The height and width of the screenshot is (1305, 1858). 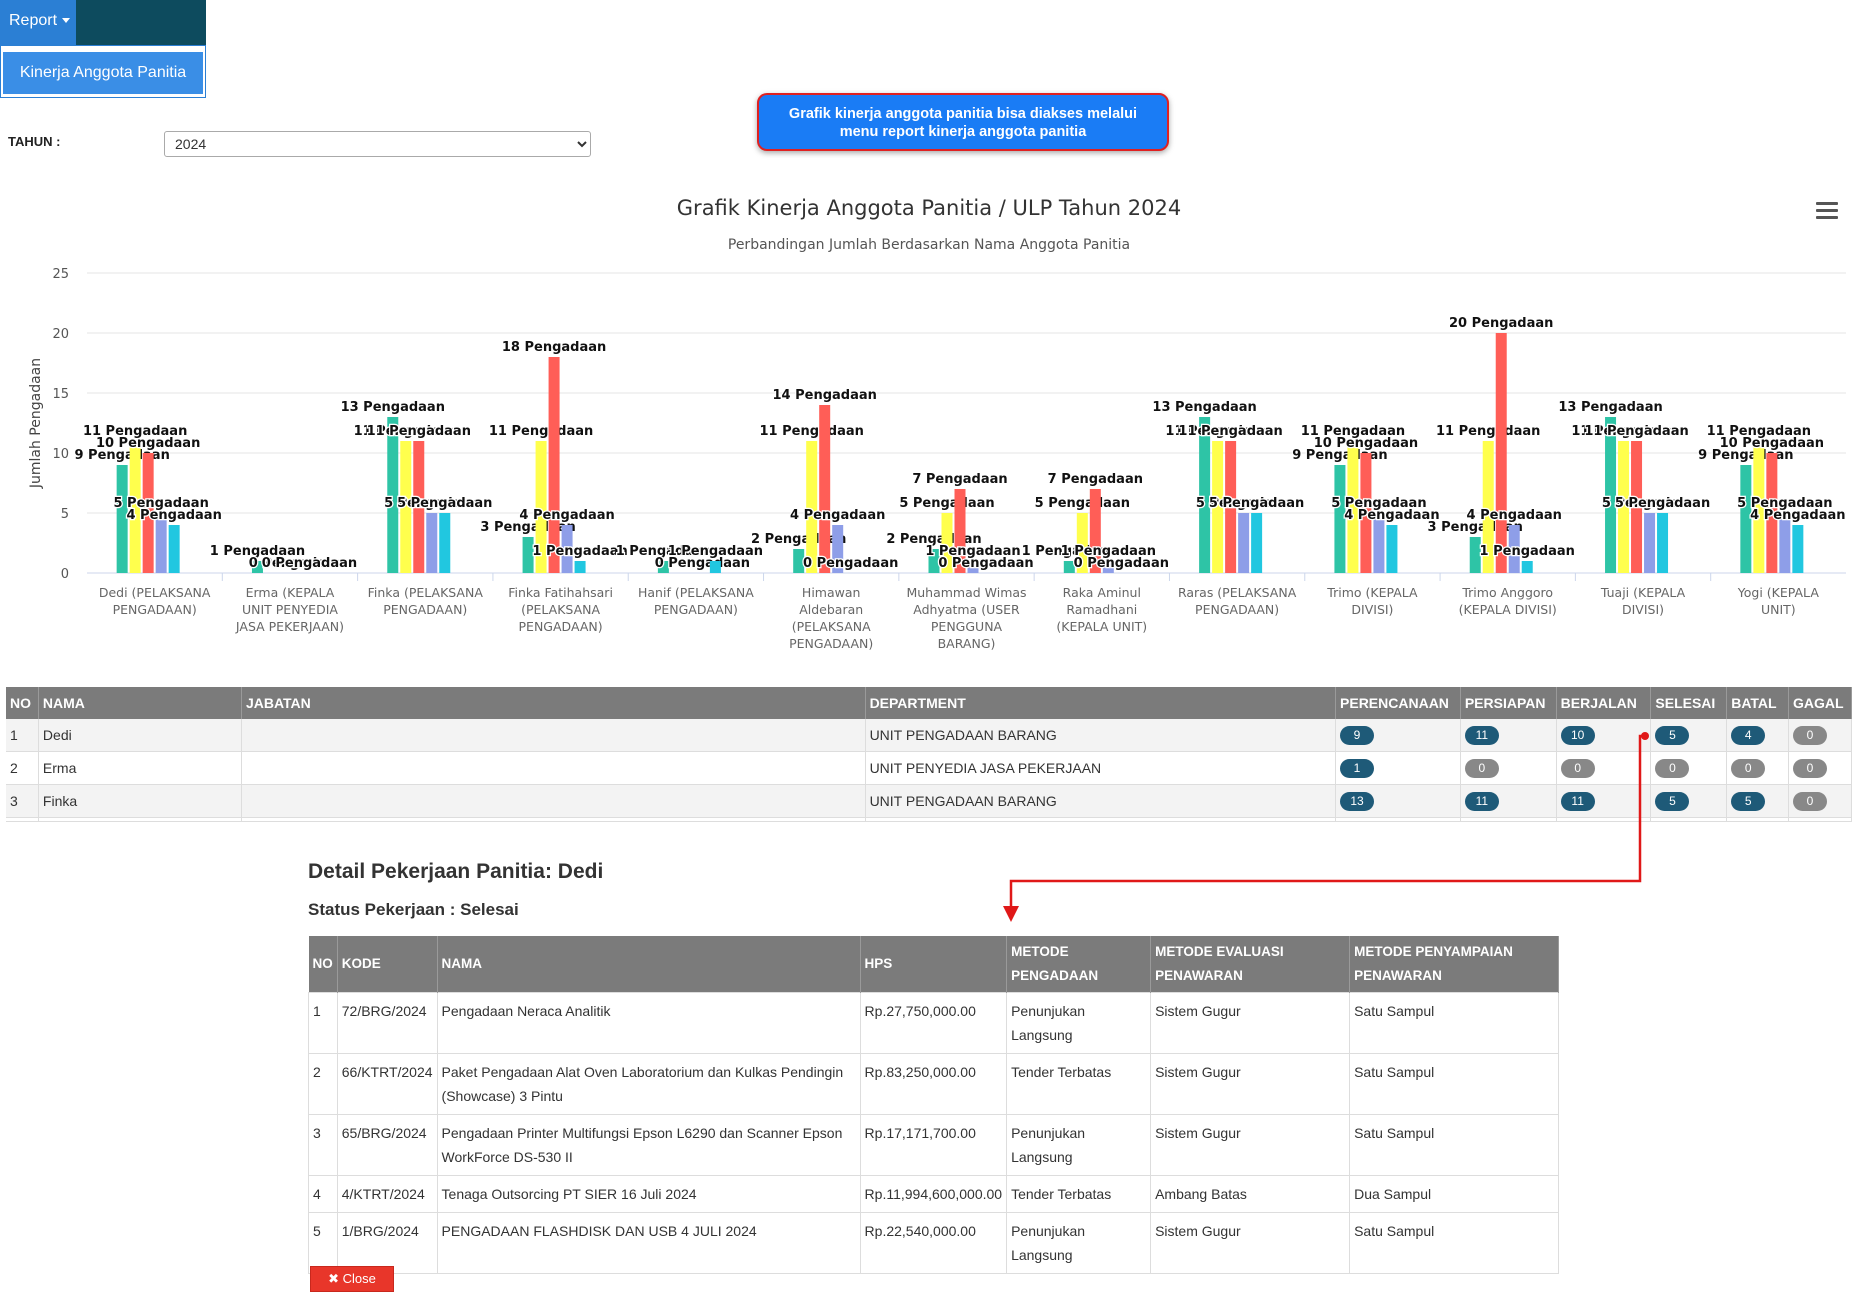 What do you see at coordinates (38, 22) in the screenshot?
I see `report-menu-button: Report` at bounding box center [38, 22].